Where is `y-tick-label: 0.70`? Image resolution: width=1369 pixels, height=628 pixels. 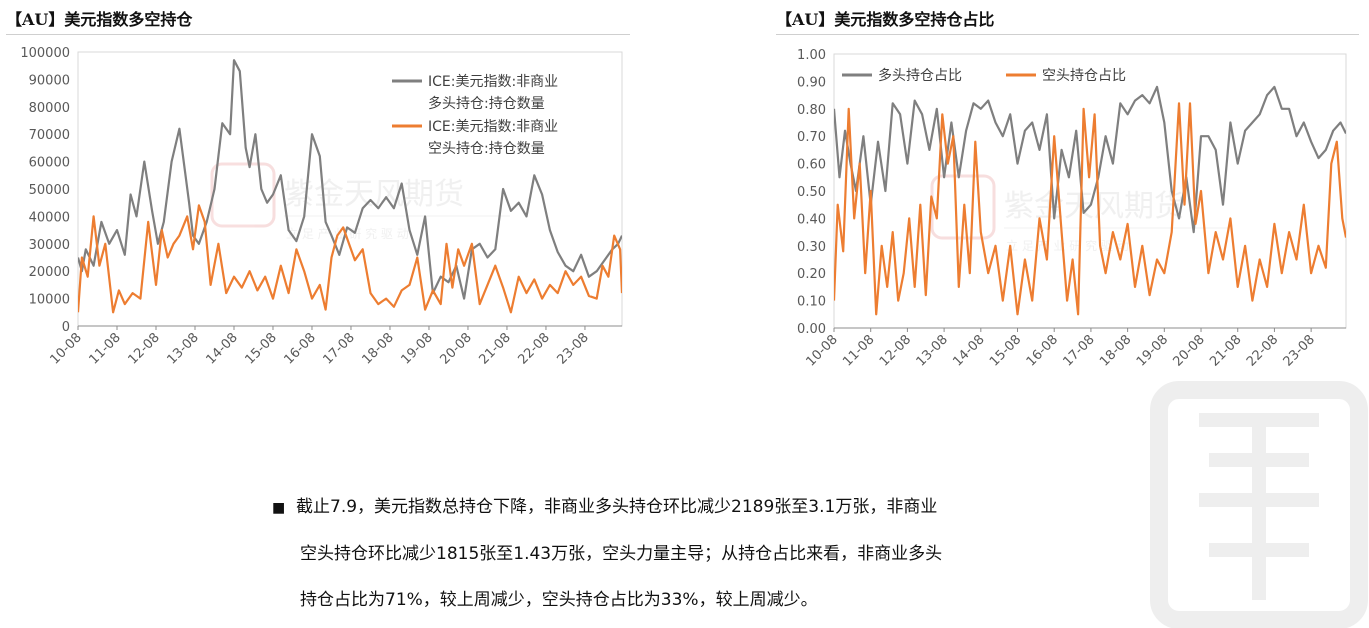
y-tick-label: 0.70 is located at coordinates (811, 137).